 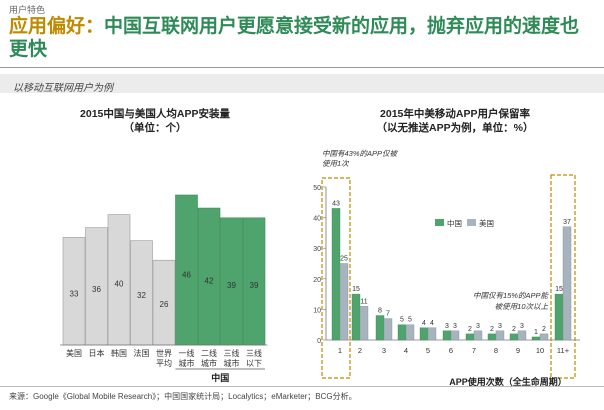 I want to click on retention-value-label: 25, so click(x=344, y=259).